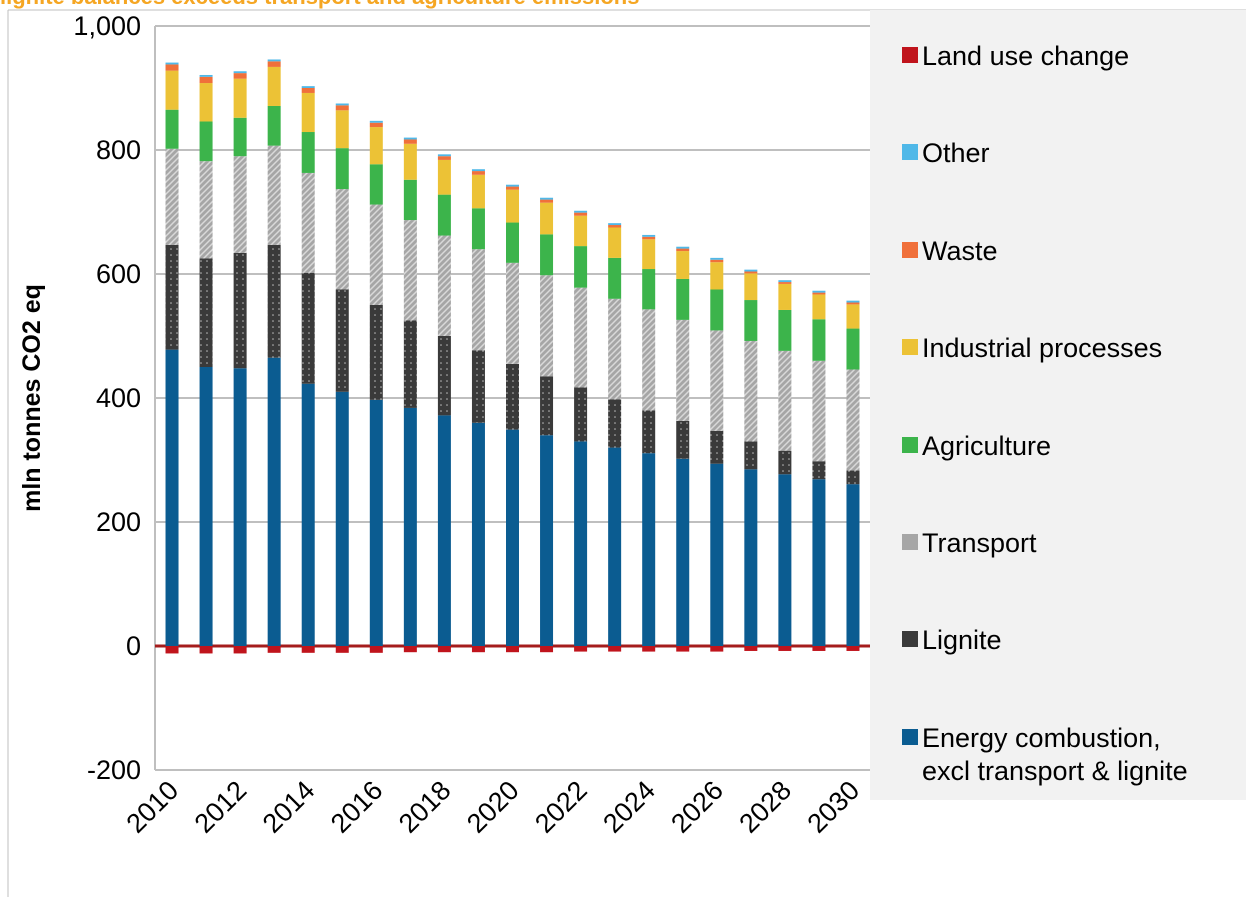  What do you see at coordinates (118, 522) in the screenshot?
I see `y-tick-label: 200` at bounding box center [118, 522].